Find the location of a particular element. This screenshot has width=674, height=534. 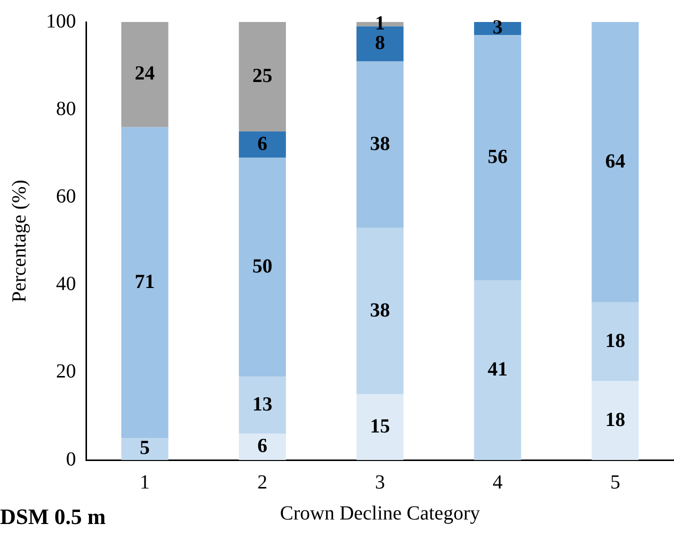

y-axis-title: Percentage (%) is located at coordinates (19, 241).